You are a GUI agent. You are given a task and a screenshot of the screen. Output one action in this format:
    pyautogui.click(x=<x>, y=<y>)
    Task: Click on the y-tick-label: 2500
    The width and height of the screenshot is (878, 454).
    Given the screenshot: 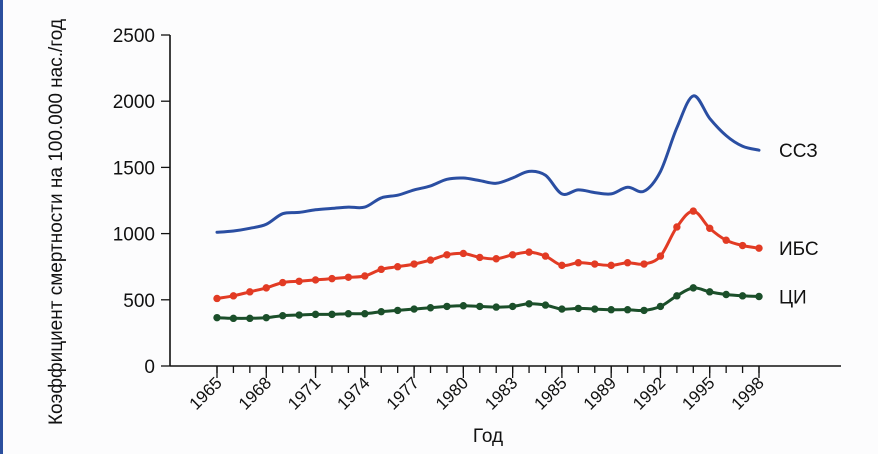 What is the action you would take?
    pyautogui.click(x=134, y=36)
    